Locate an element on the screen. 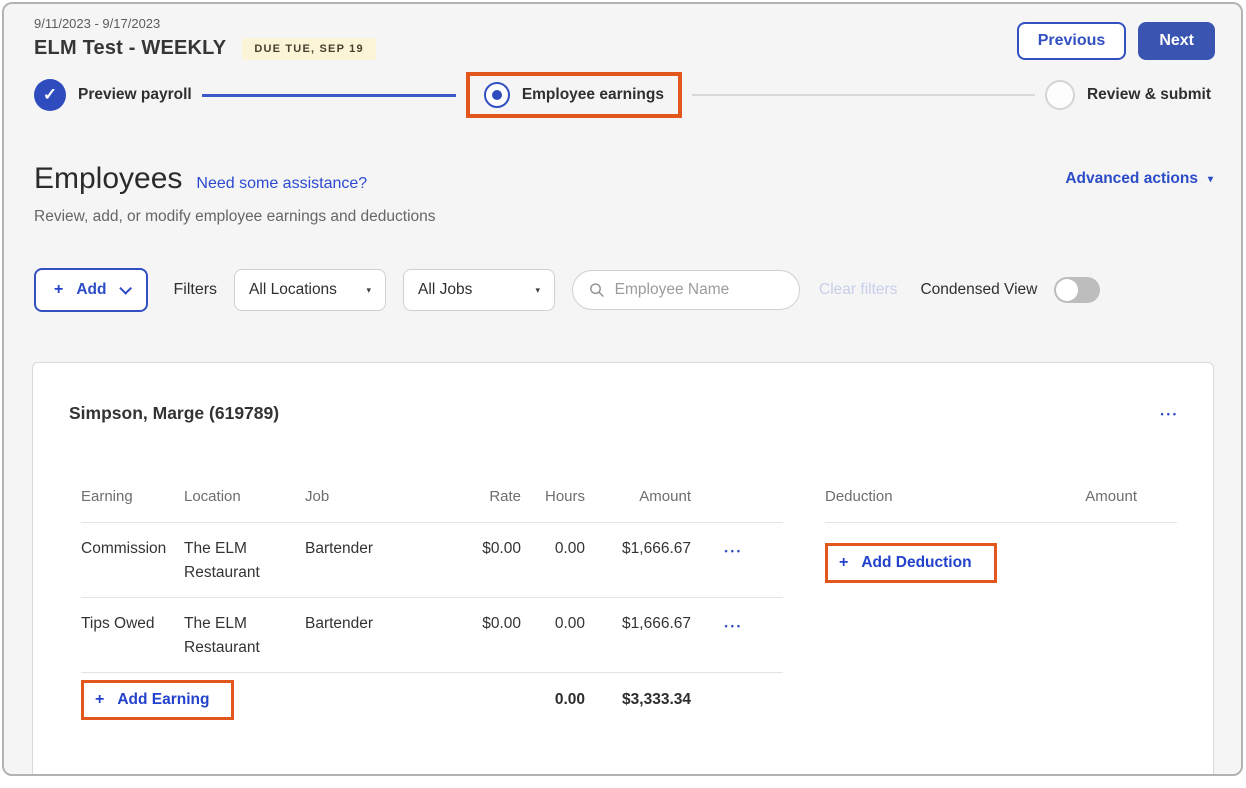 Image resolution: width=1246 pixels, height=788 pixels. annotation-box-employee-earnings: Employee earnings is located at coordinates (573, 95).